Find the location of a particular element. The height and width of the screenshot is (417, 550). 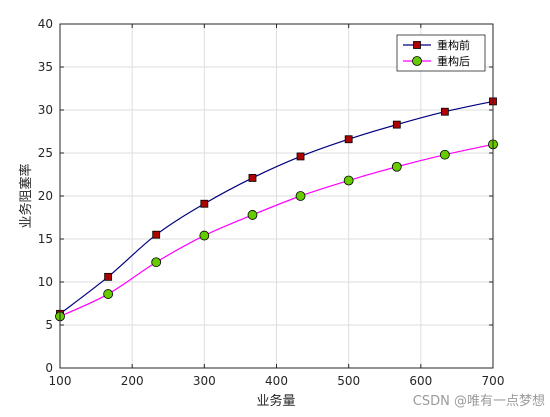

y-tick-label: 0 is located at coordinates (49, 368).